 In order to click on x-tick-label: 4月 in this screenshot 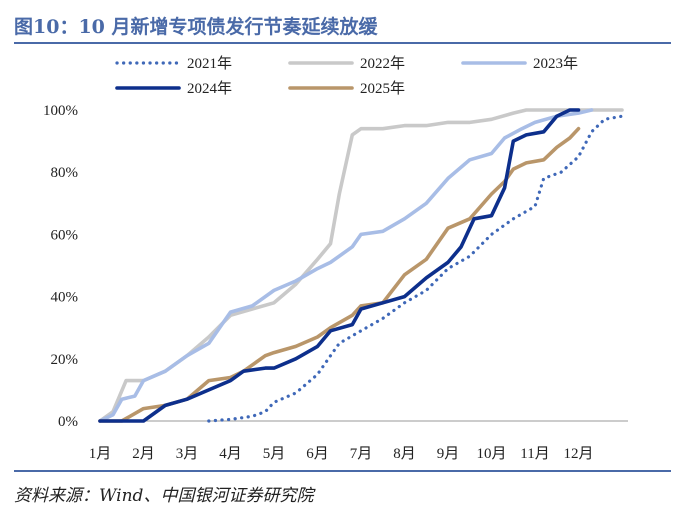, I will do `click(230, 454)`.